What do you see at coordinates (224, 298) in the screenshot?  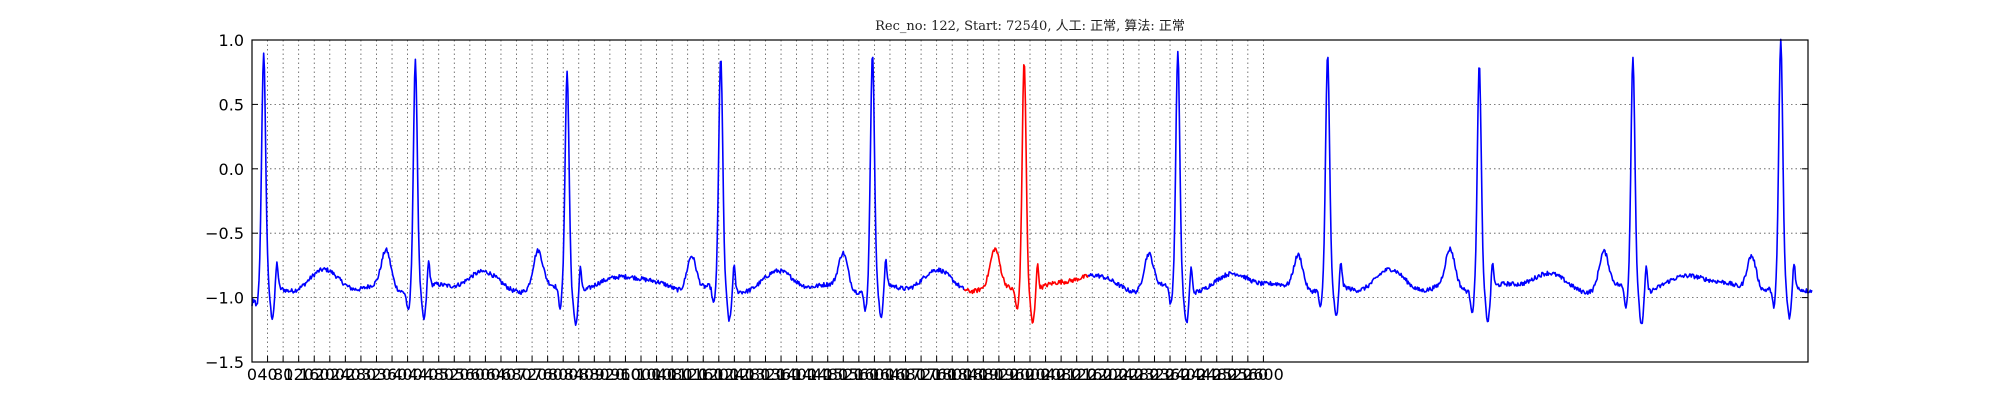 I see `y-tick-label: −1.0` at bounding box center [224, 298].